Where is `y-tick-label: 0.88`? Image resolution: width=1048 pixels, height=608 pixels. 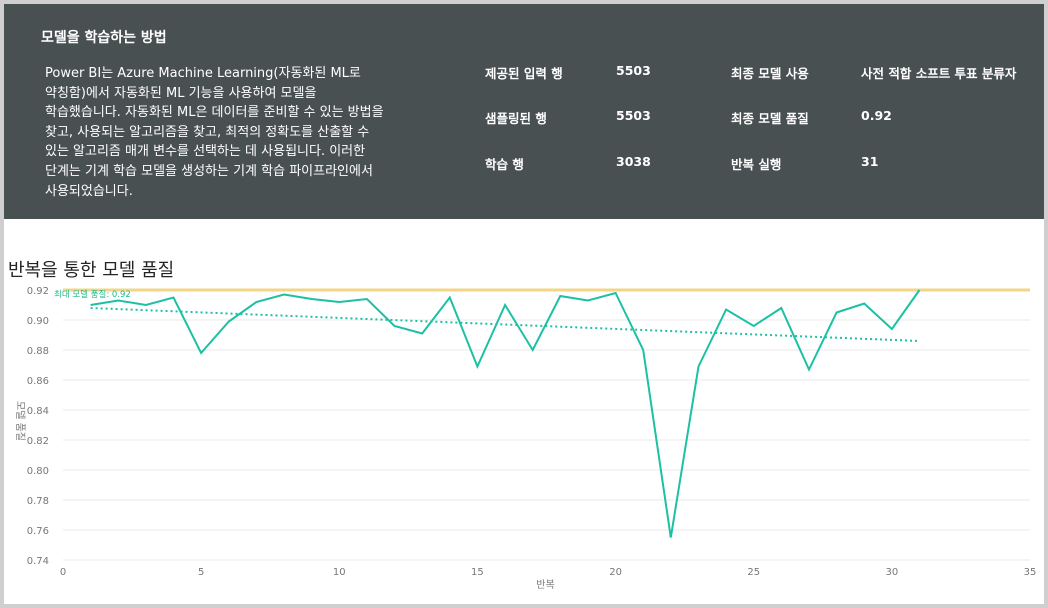
y-tick-label: 0.88 is located at coordinates (38, 351).